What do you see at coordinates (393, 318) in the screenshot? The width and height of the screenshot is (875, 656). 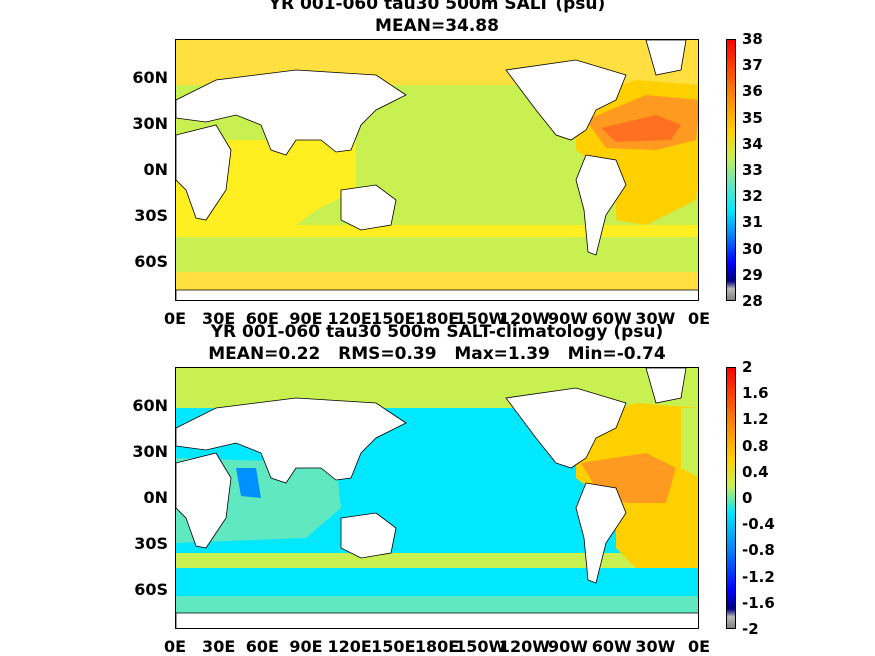 I see `top-lon-label: 150E` at bounding box center [393, 318].